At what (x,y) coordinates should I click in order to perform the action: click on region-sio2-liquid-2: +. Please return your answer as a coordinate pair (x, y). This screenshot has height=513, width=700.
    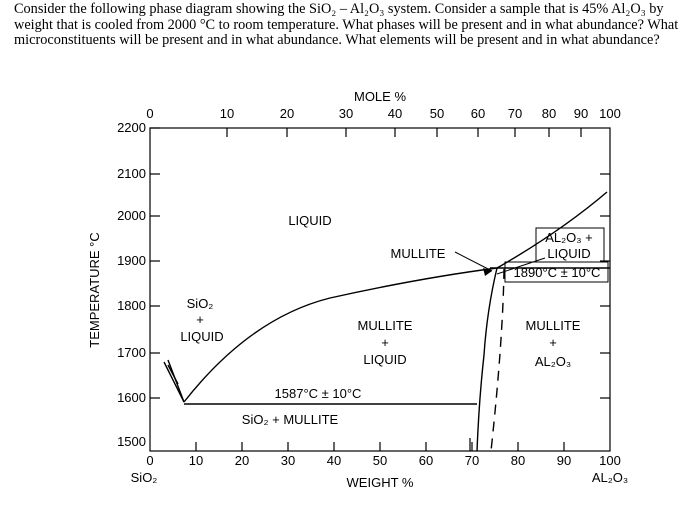
    Looking at the image, I should click on (200, 319).